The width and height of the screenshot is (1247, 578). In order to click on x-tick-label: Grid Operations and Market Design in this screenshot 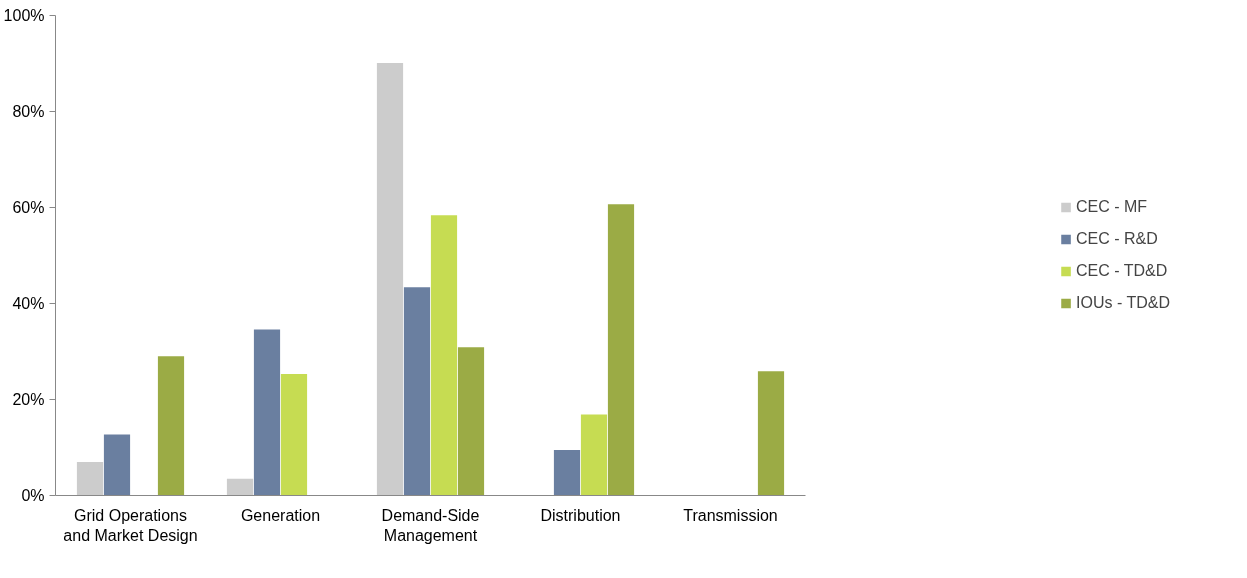, I will do `click(130, 525)`.